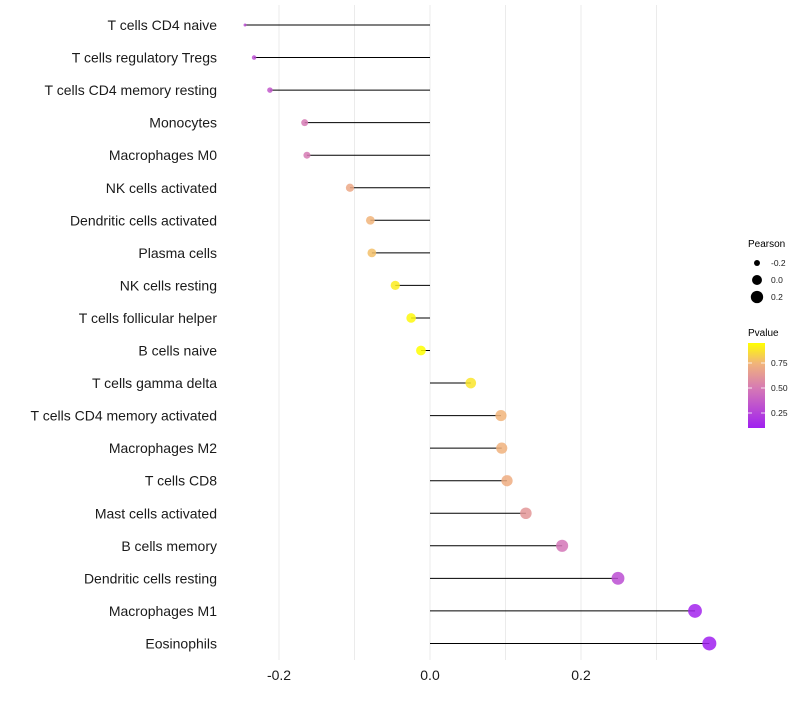 The width and height of the screenshot is (800, 705). Describe the element at coordinates (163, 611) in the screenshot. I see `y-tick-label: Macrophages M1` at that location.